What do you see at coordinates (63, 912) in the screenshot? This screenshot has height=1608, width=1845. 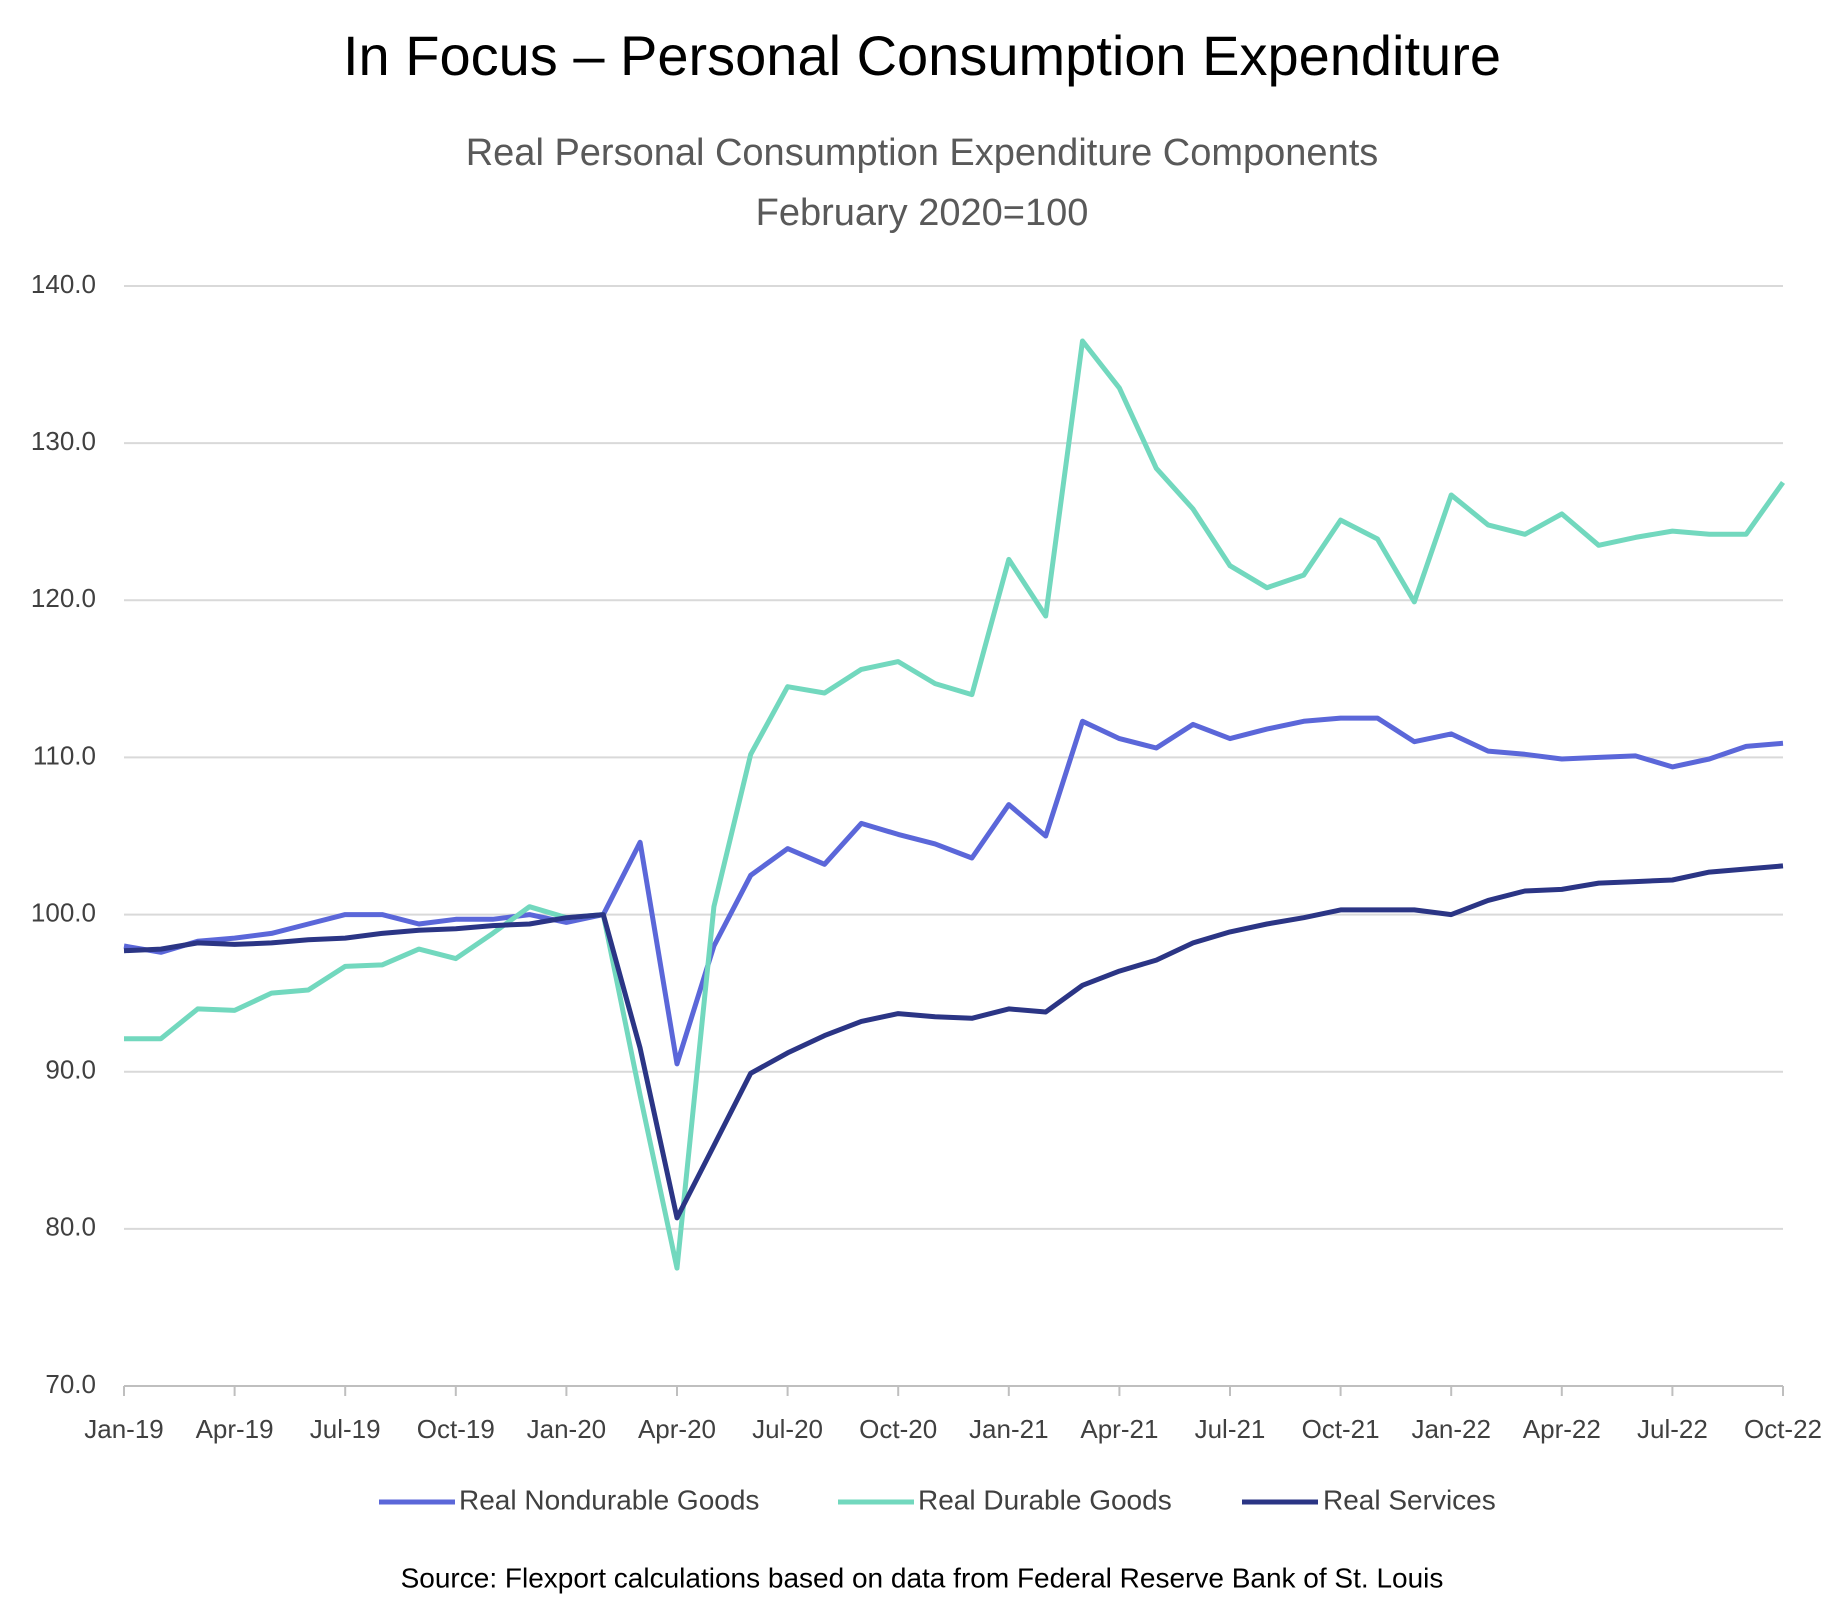 I see `y-tick-label: 100.0` at bounding box center [63, 912].